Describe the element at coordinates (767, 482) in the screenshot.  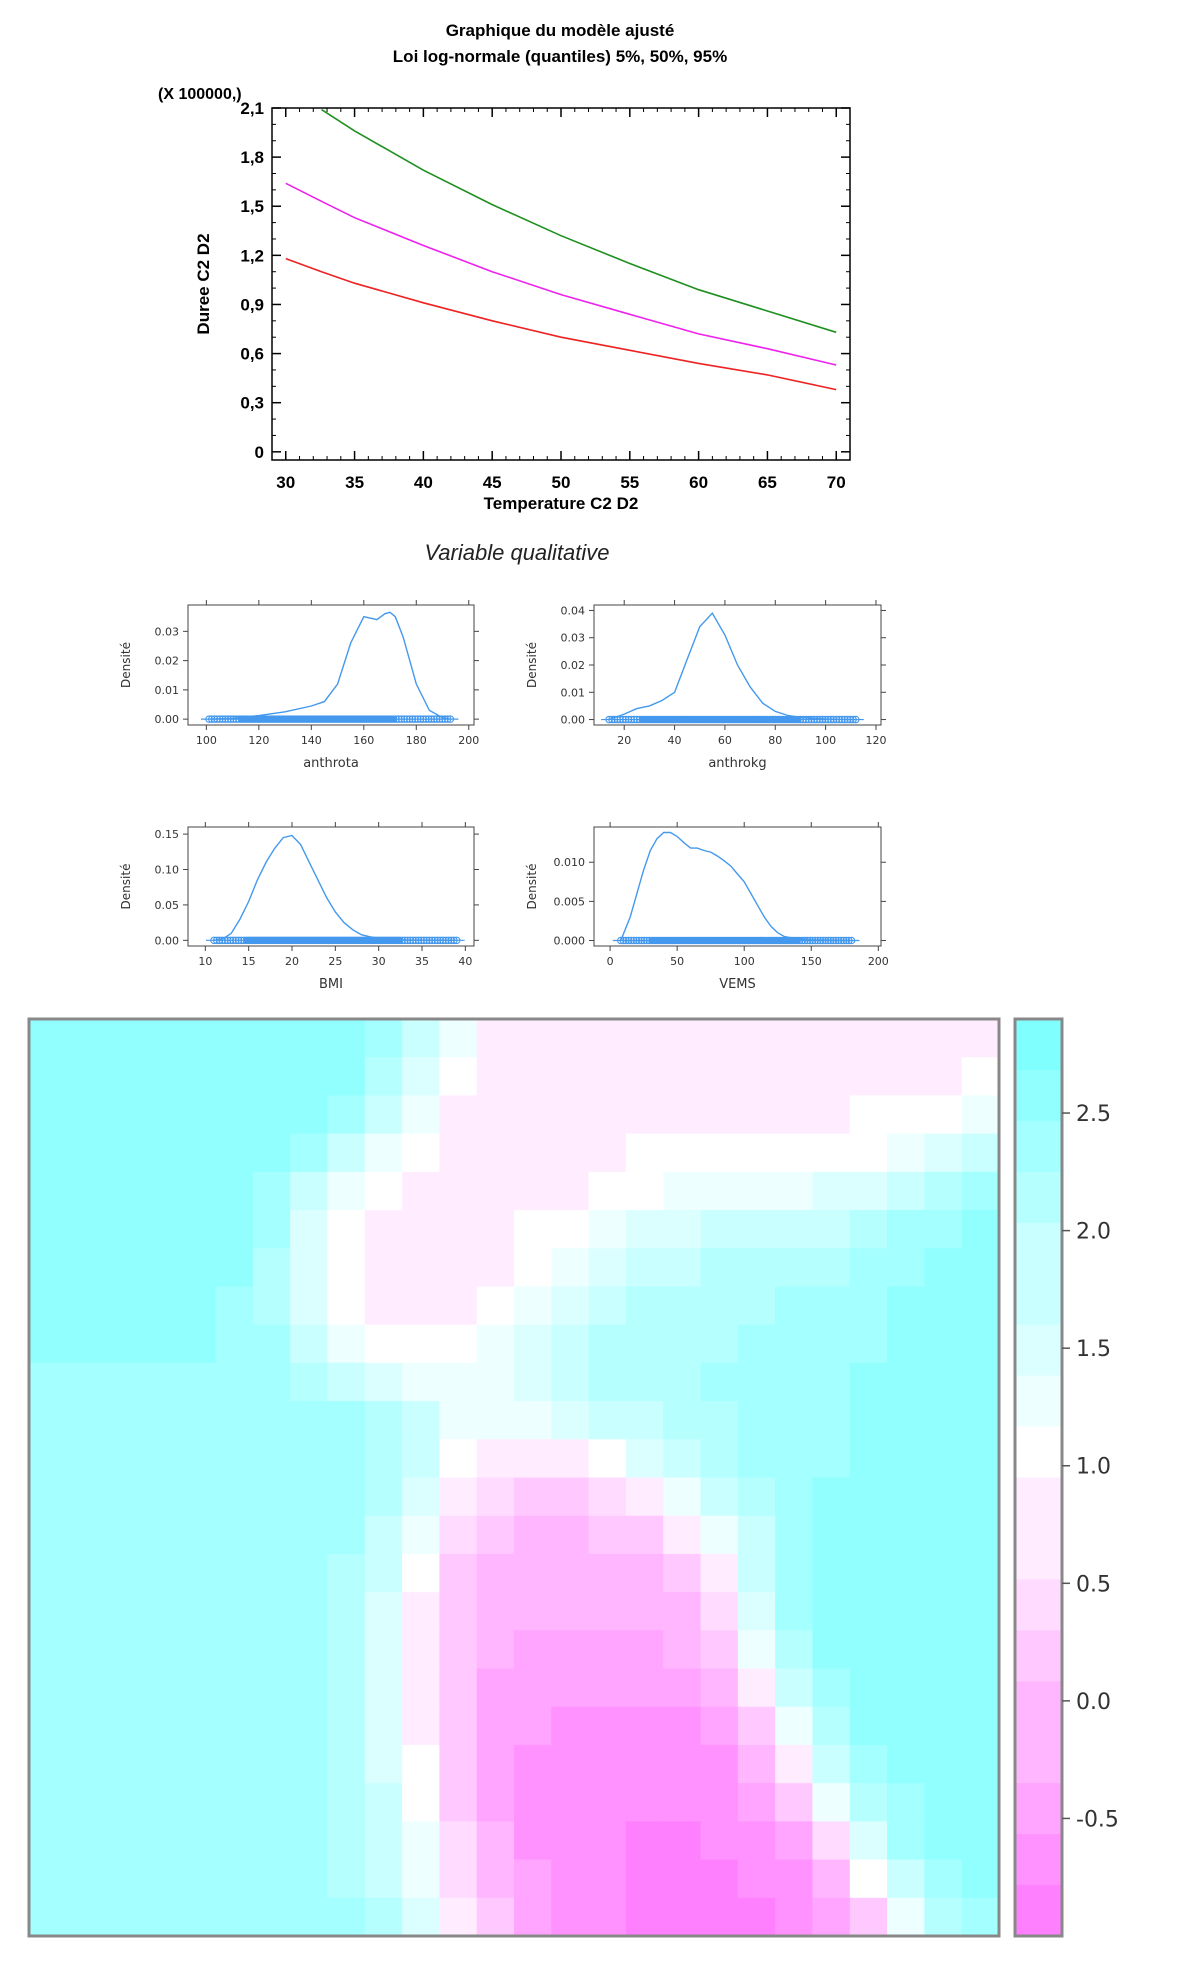
I see `chart1-x-tick-label: 65` at that location.